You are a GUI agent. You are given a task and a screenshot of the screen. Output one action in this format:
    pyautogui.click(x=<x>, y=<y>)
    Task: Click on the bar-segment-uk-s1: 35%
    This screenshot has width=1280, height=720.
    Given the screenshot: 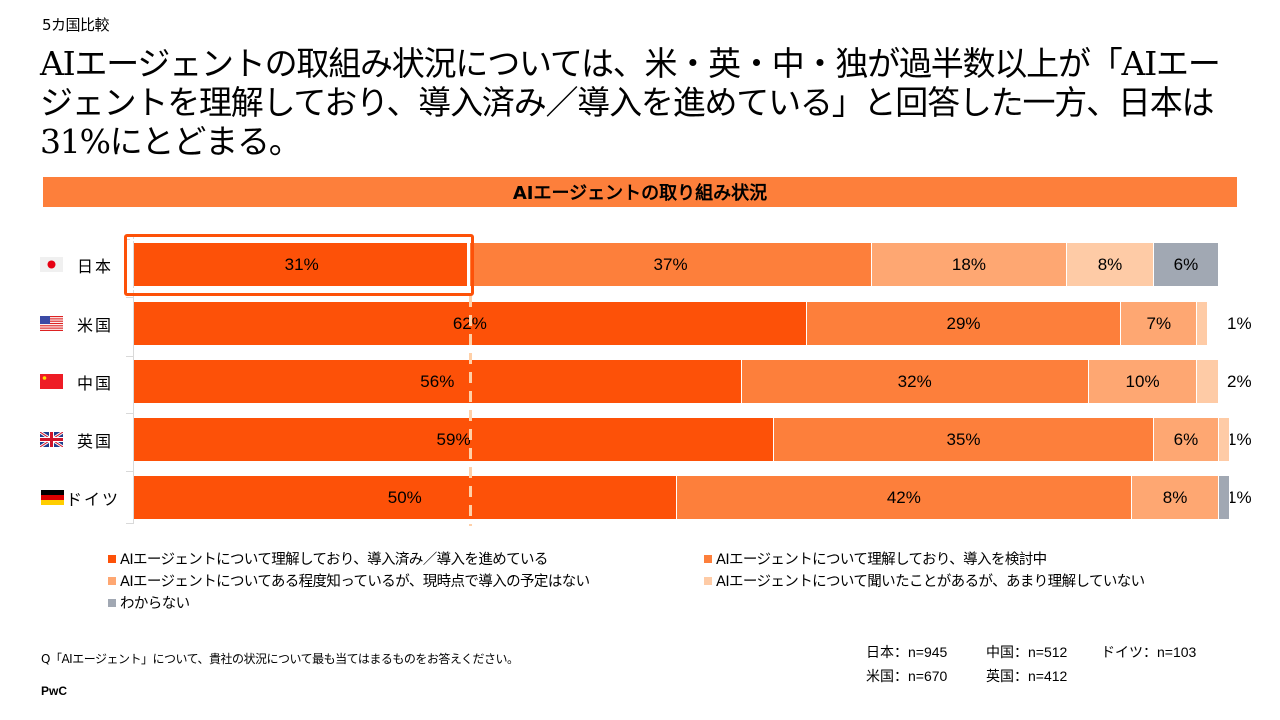 What is the action you would take?
    pyautogui.click(x=964, y=439)
    